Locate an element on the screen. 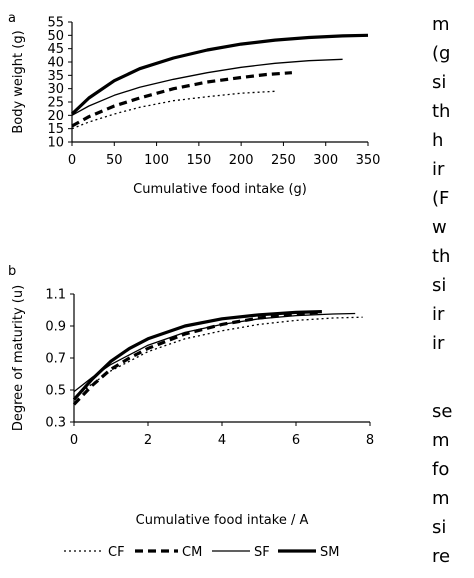 The height and width of the screenshot is (578, 474). x-tick-label-a: 150 is located at coordinates (198, 160).